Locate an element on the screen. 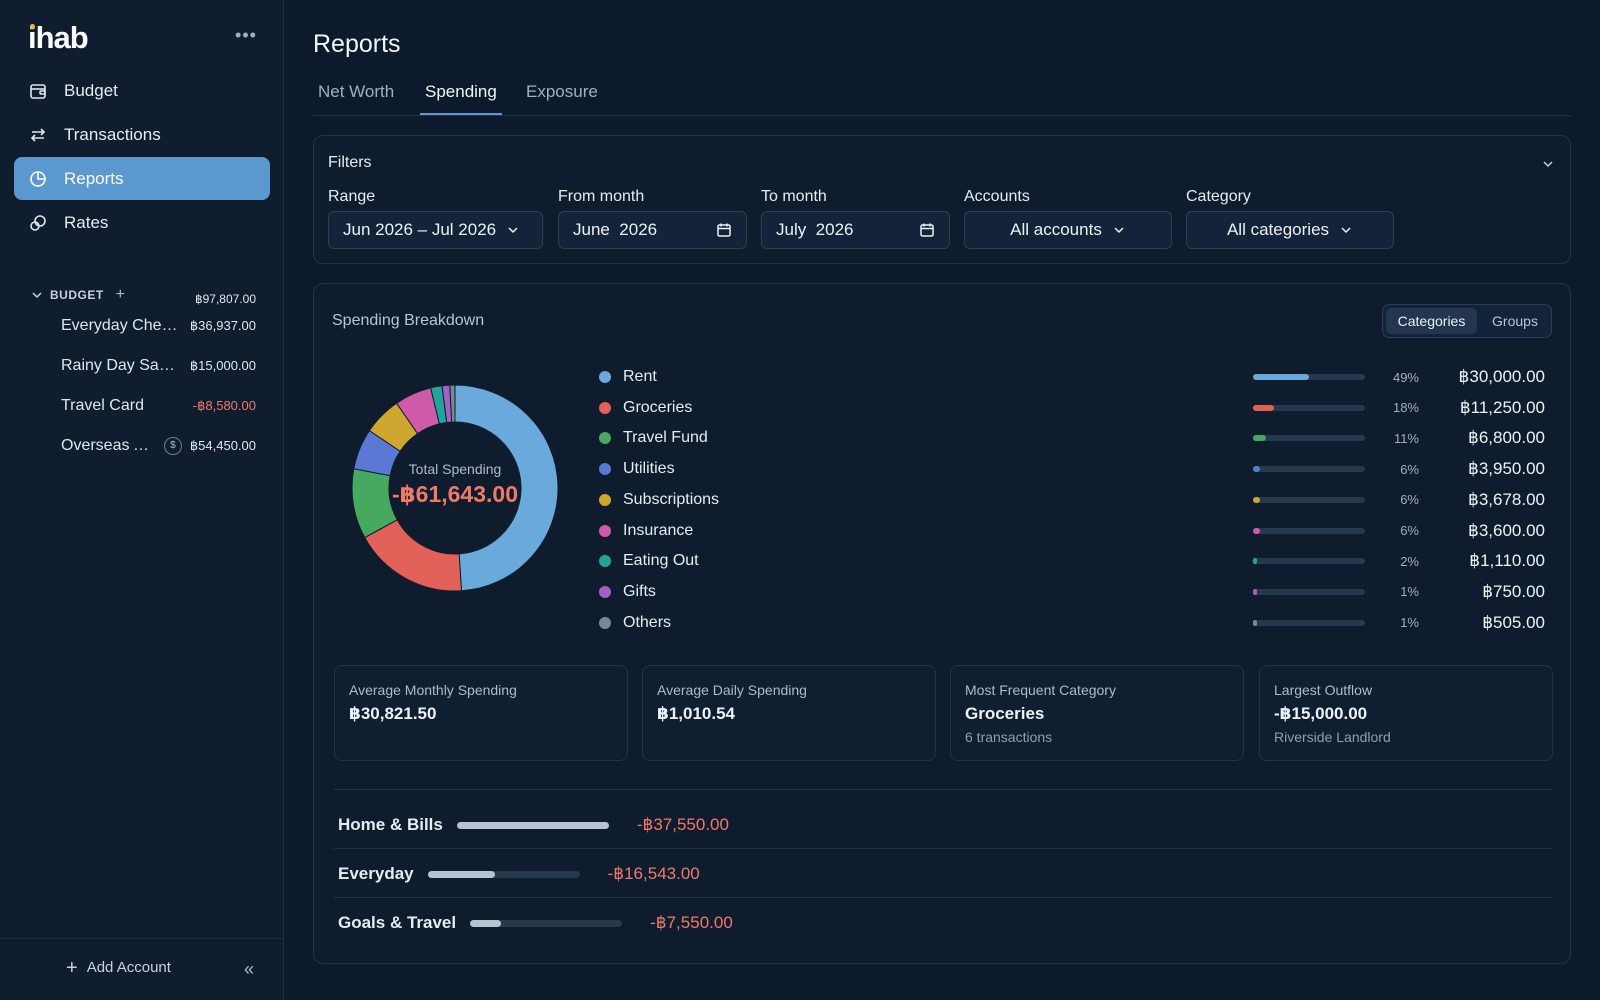 Image resolution: width=1600 pixels, height=1000 pixels. sidebar-account-item: Travel Card -฿8,580.00 is located at coordinates (158, 406).